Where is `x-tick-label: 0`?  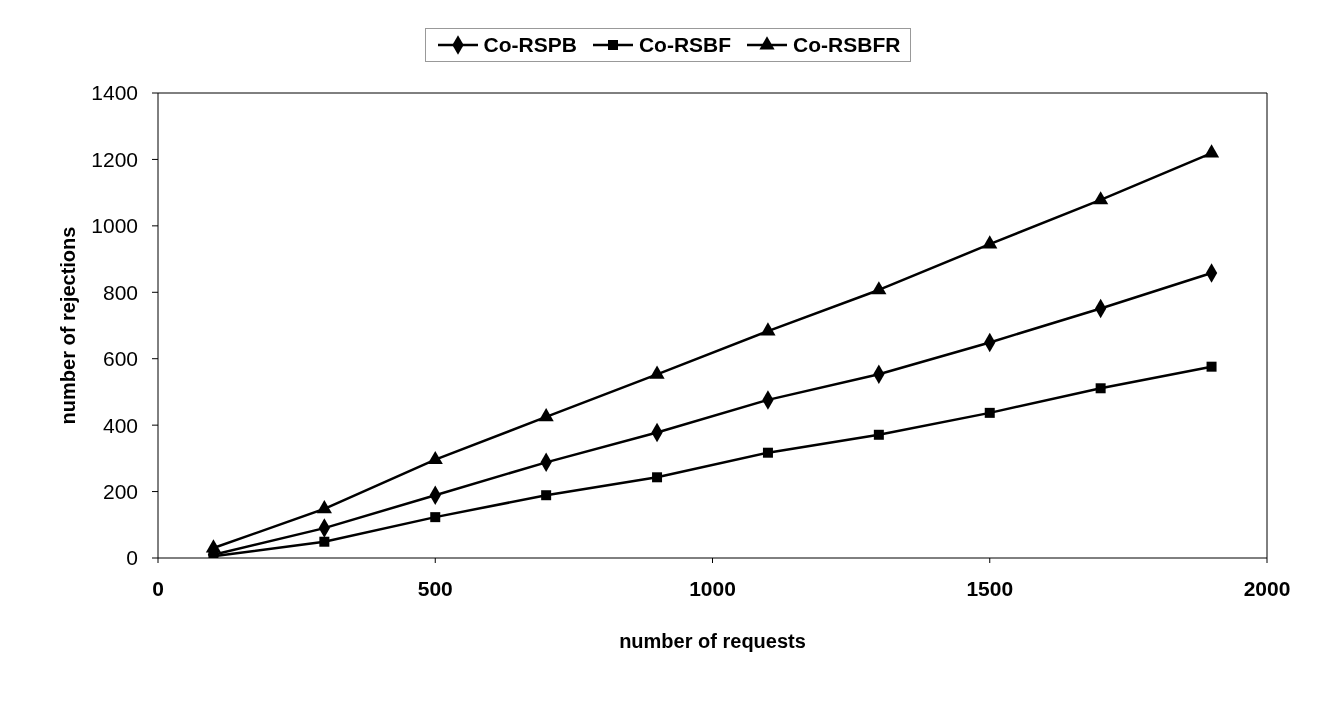 x-tick-label: 0 is located at coordinates (158, 588).